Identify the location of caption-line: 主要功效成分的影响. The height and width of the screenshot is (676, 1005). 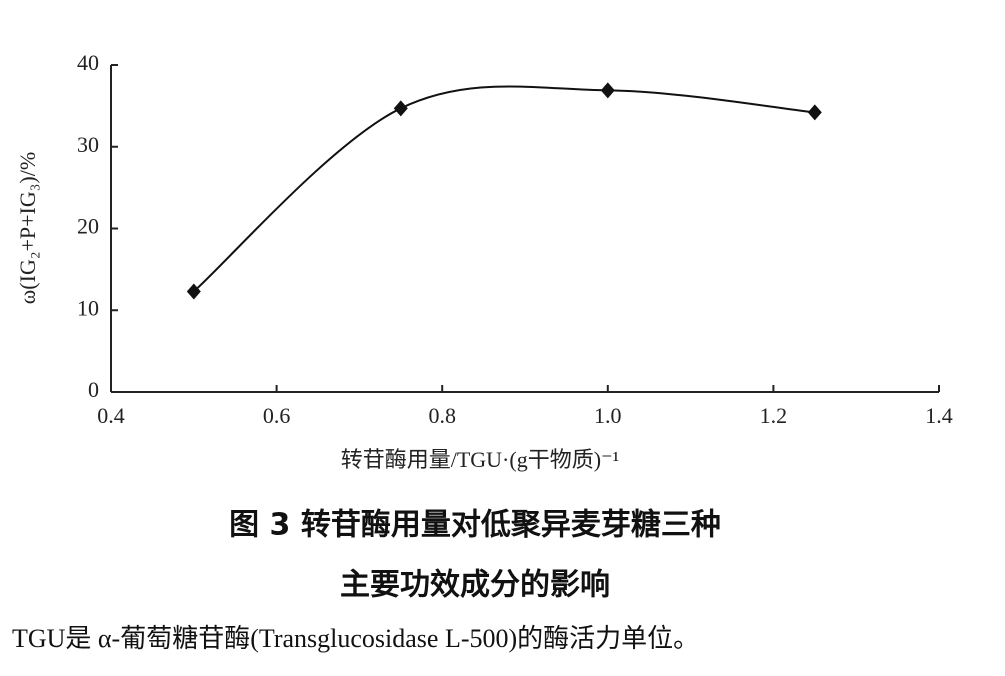
(475, 585).